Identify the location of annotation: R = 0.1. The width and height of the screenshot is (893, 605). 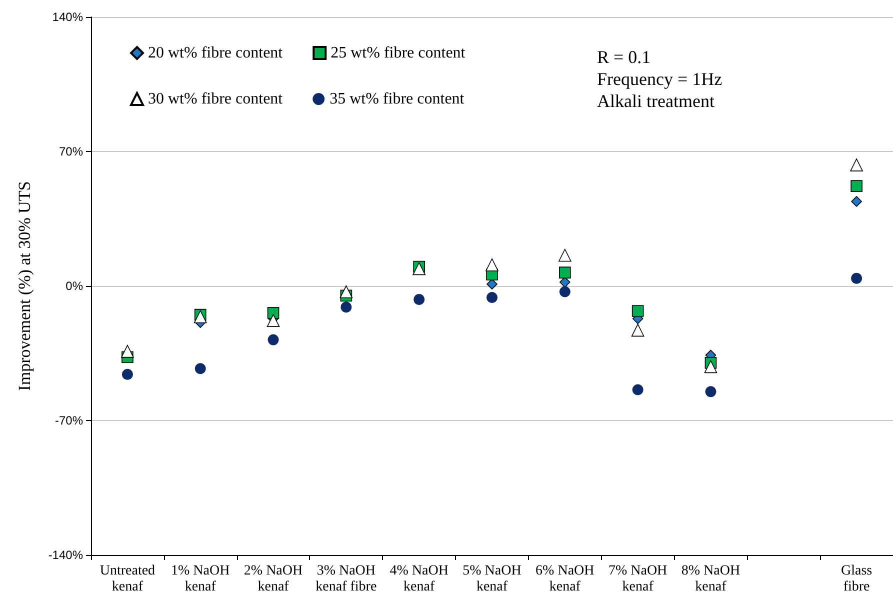
(624, 57).